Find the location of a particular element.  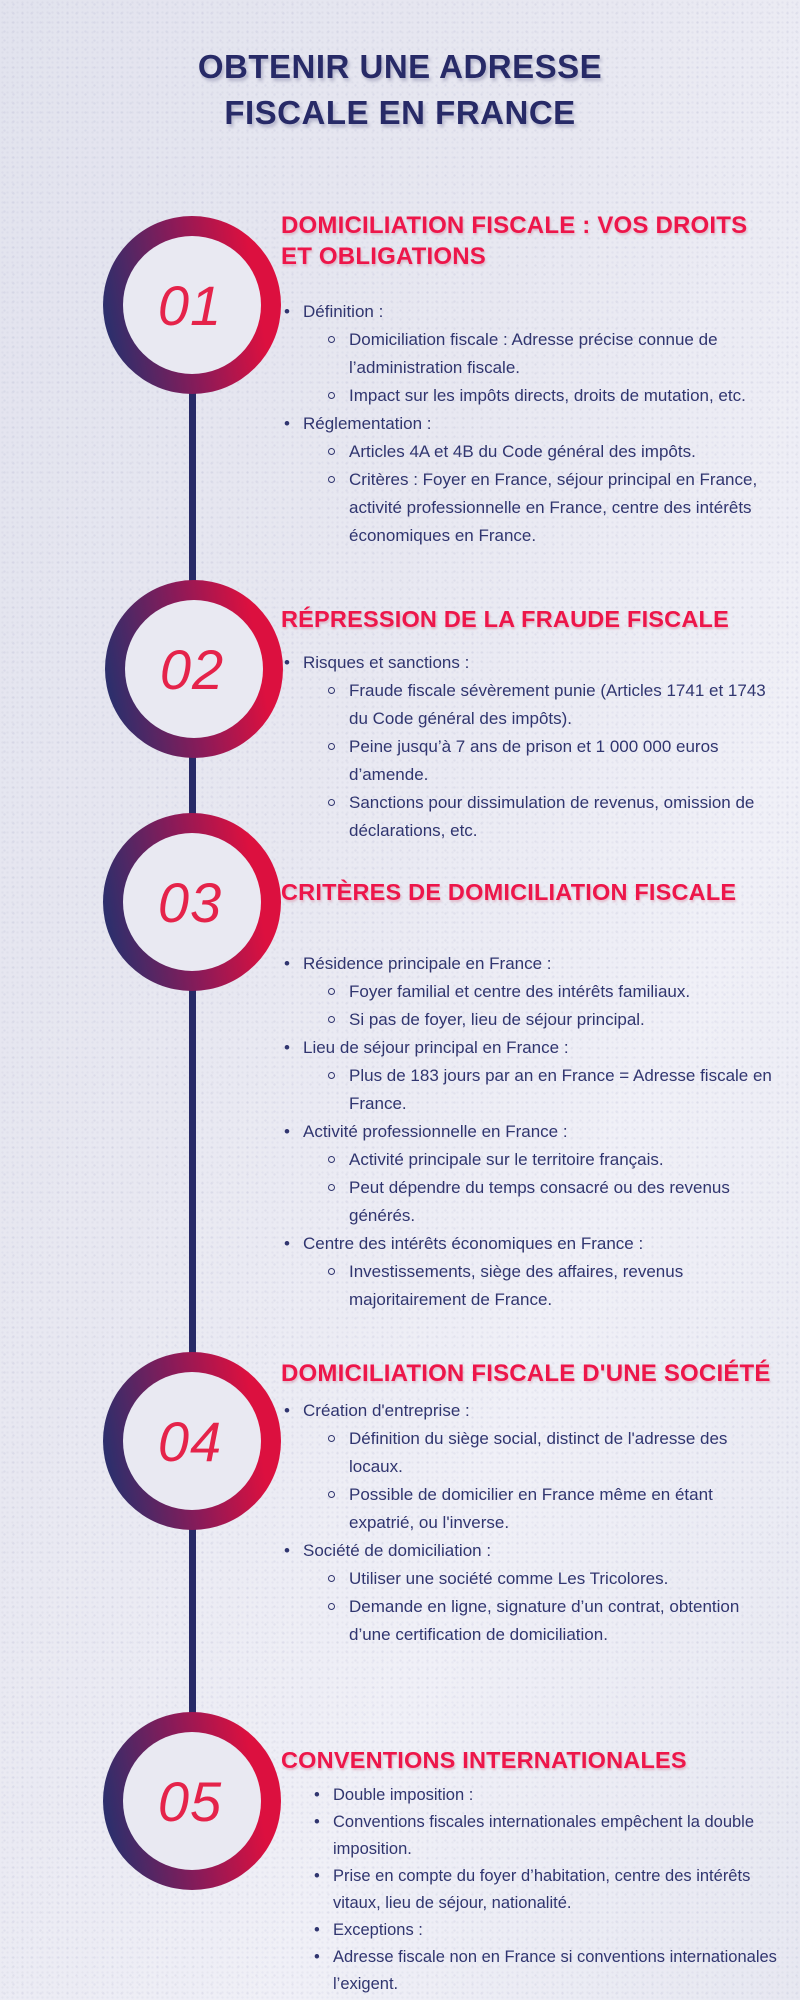

page-title: OBTENIR UNE ADRESSE FISCALE EN FRANCE is located at coordinates (400, 90).